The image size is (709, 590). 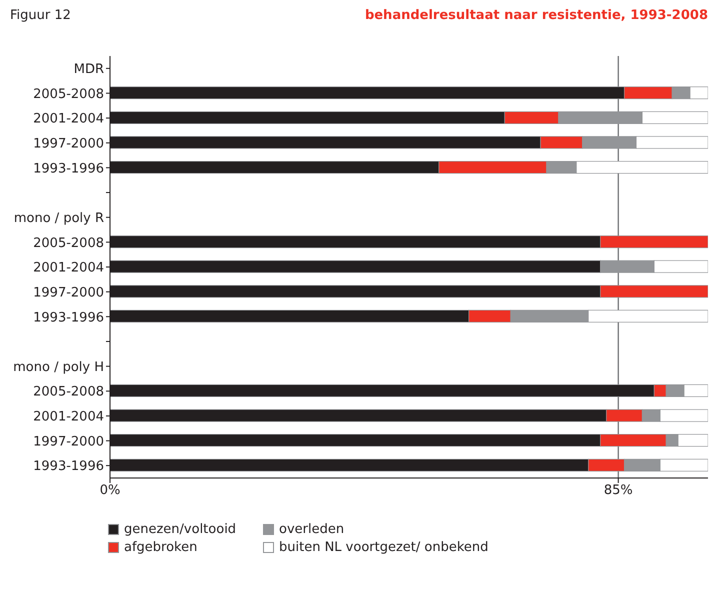 What do you see at coordinates (618, 490) in the screenshot?
I see `x-tick-label: 85%` at bounding box center [618, 490].